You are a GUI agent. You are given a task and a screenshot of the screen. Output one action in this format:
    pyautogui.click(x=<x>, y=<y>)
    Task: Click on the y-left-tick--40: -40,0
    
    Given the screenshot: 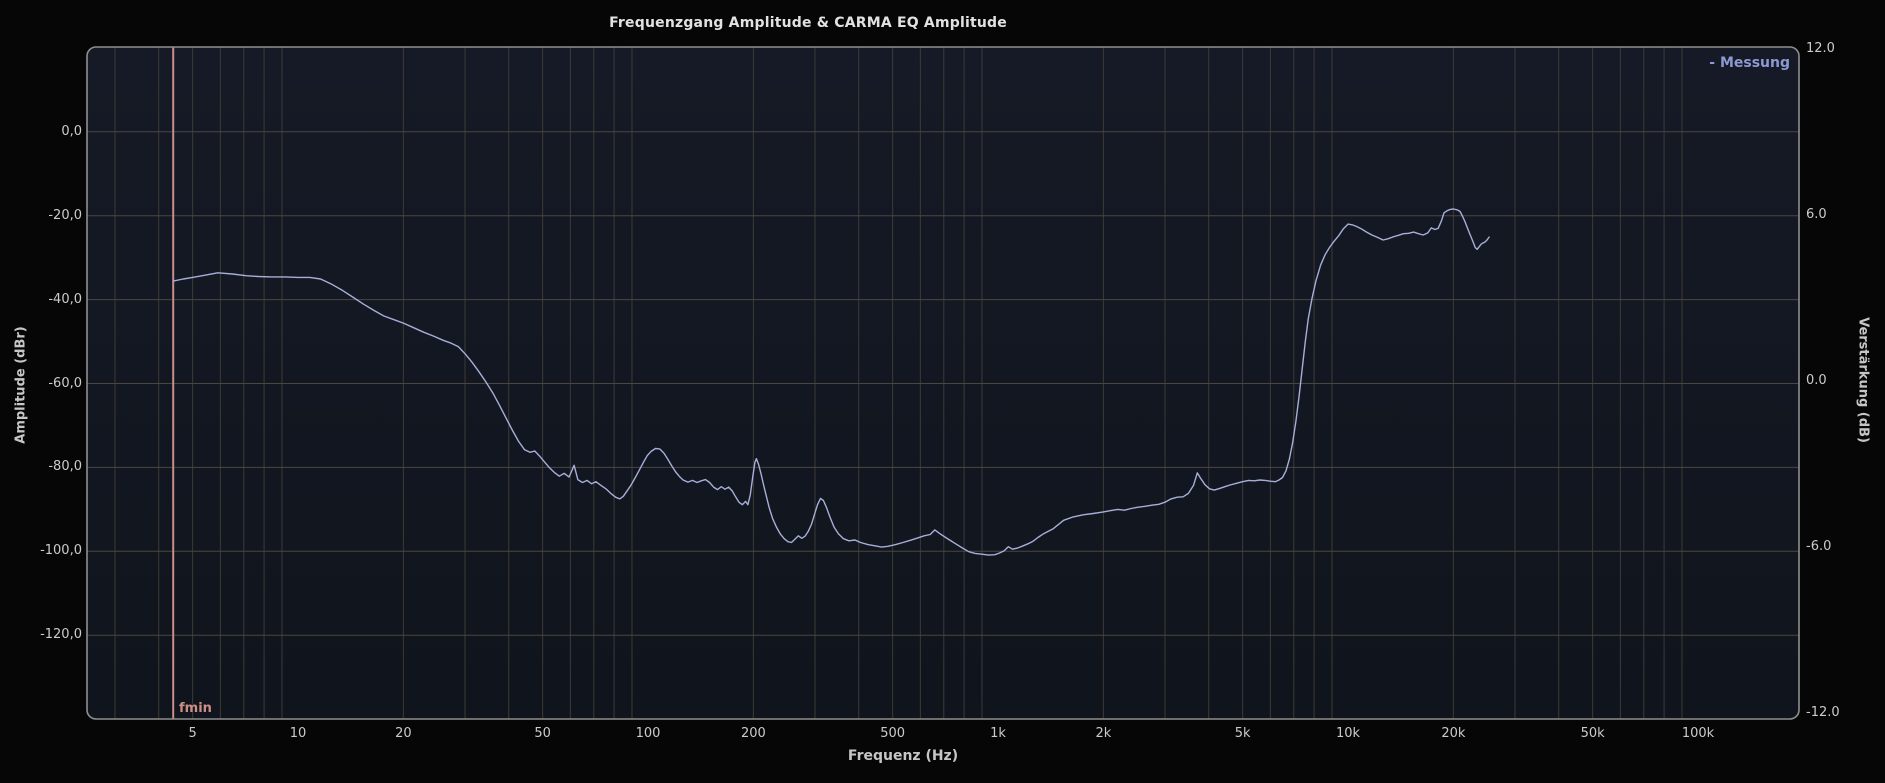 What is the action you would take?
    pyautogui.click(x=65, y=299)
    